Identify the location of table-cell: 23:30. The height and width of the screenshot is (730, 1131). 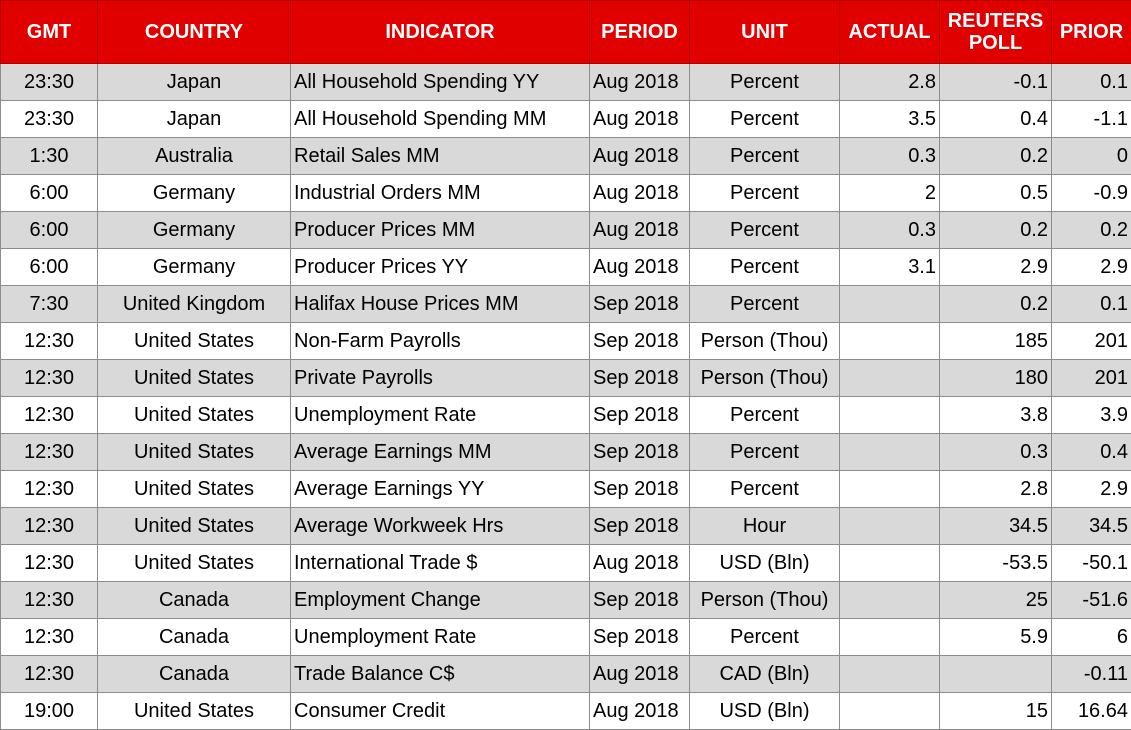
(49, 82).